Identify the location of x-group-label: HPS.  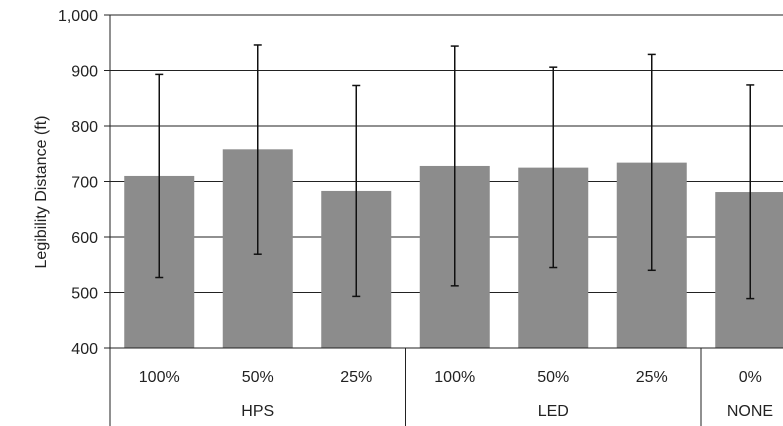
(257, 411).